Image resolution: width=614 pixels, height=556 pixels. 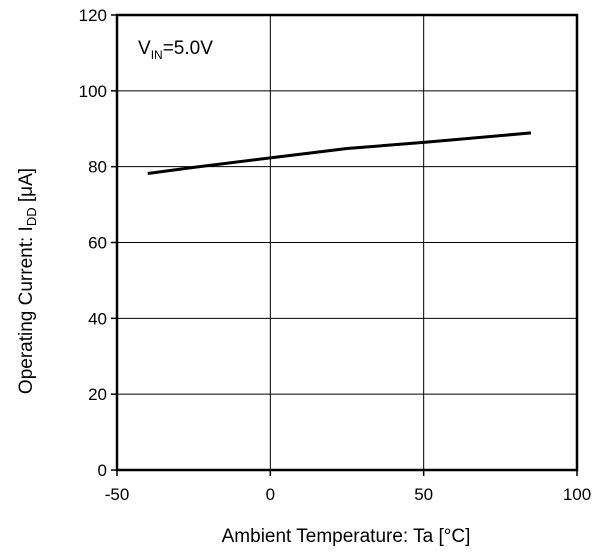 I want to click on x-tick-label: 0, so click(x=270, y=494).